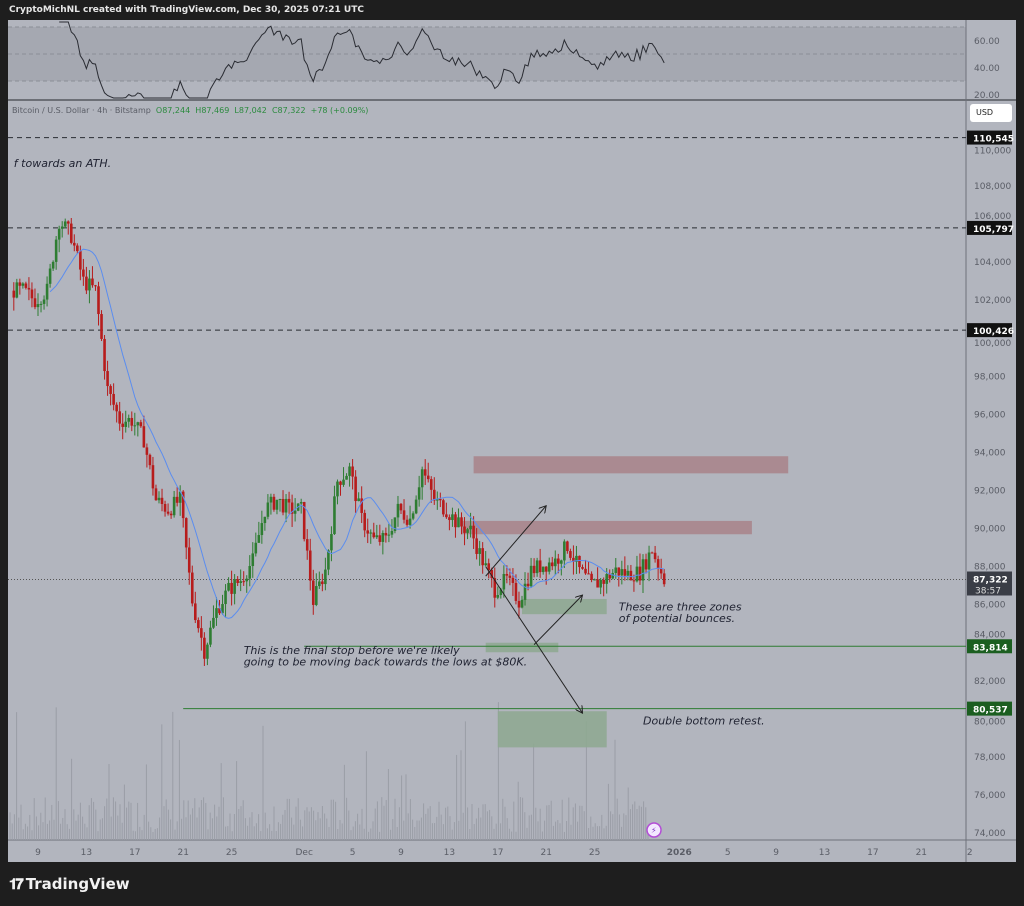 Image resolution: width=1024 pixels, height=906 pixels. Describe the element at coordinates (990, 453) in the screenshot. I see `price-axis-tick: 94,000` at that location.